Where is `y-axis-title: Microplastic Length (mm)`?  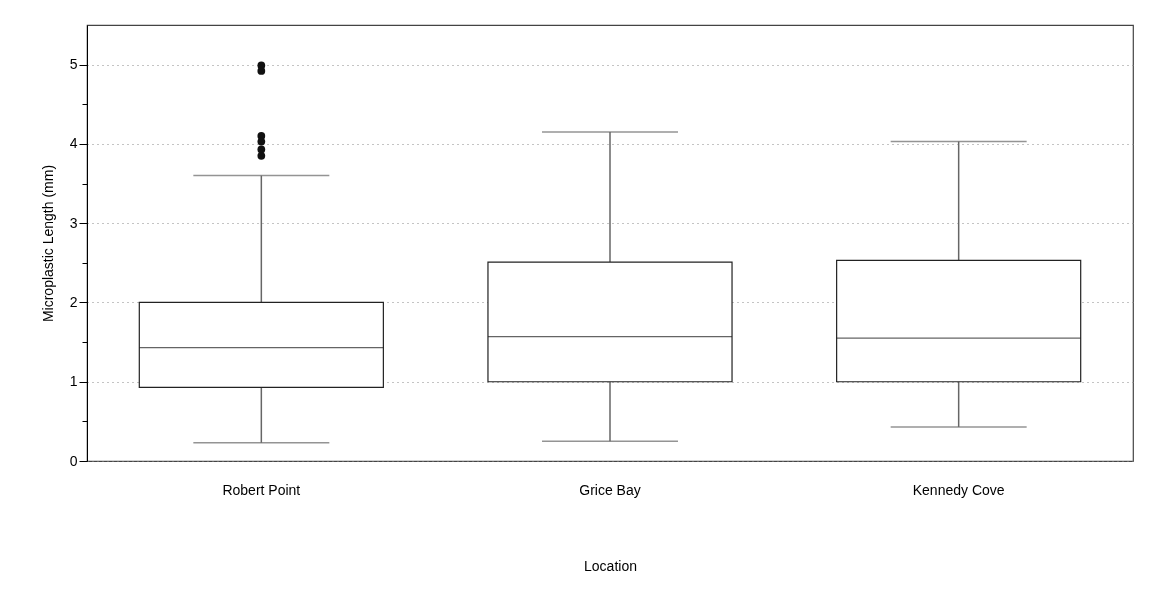 y-axis-title: Microplastic Length (mm) is located at coordinates (47, 243).